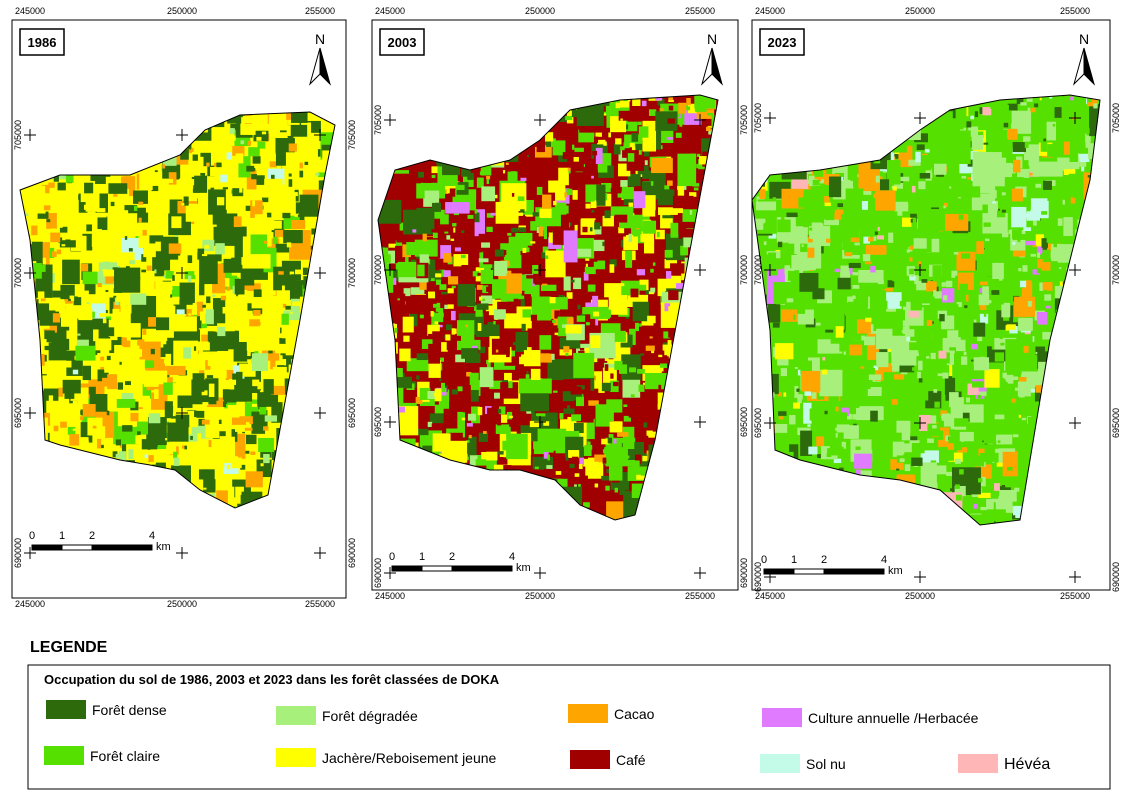 This screenshot has height=799, width=1122. Describe the element at coordinates (30, 604) in the screenshot. I see `x-coord-label: 245000` at that location.